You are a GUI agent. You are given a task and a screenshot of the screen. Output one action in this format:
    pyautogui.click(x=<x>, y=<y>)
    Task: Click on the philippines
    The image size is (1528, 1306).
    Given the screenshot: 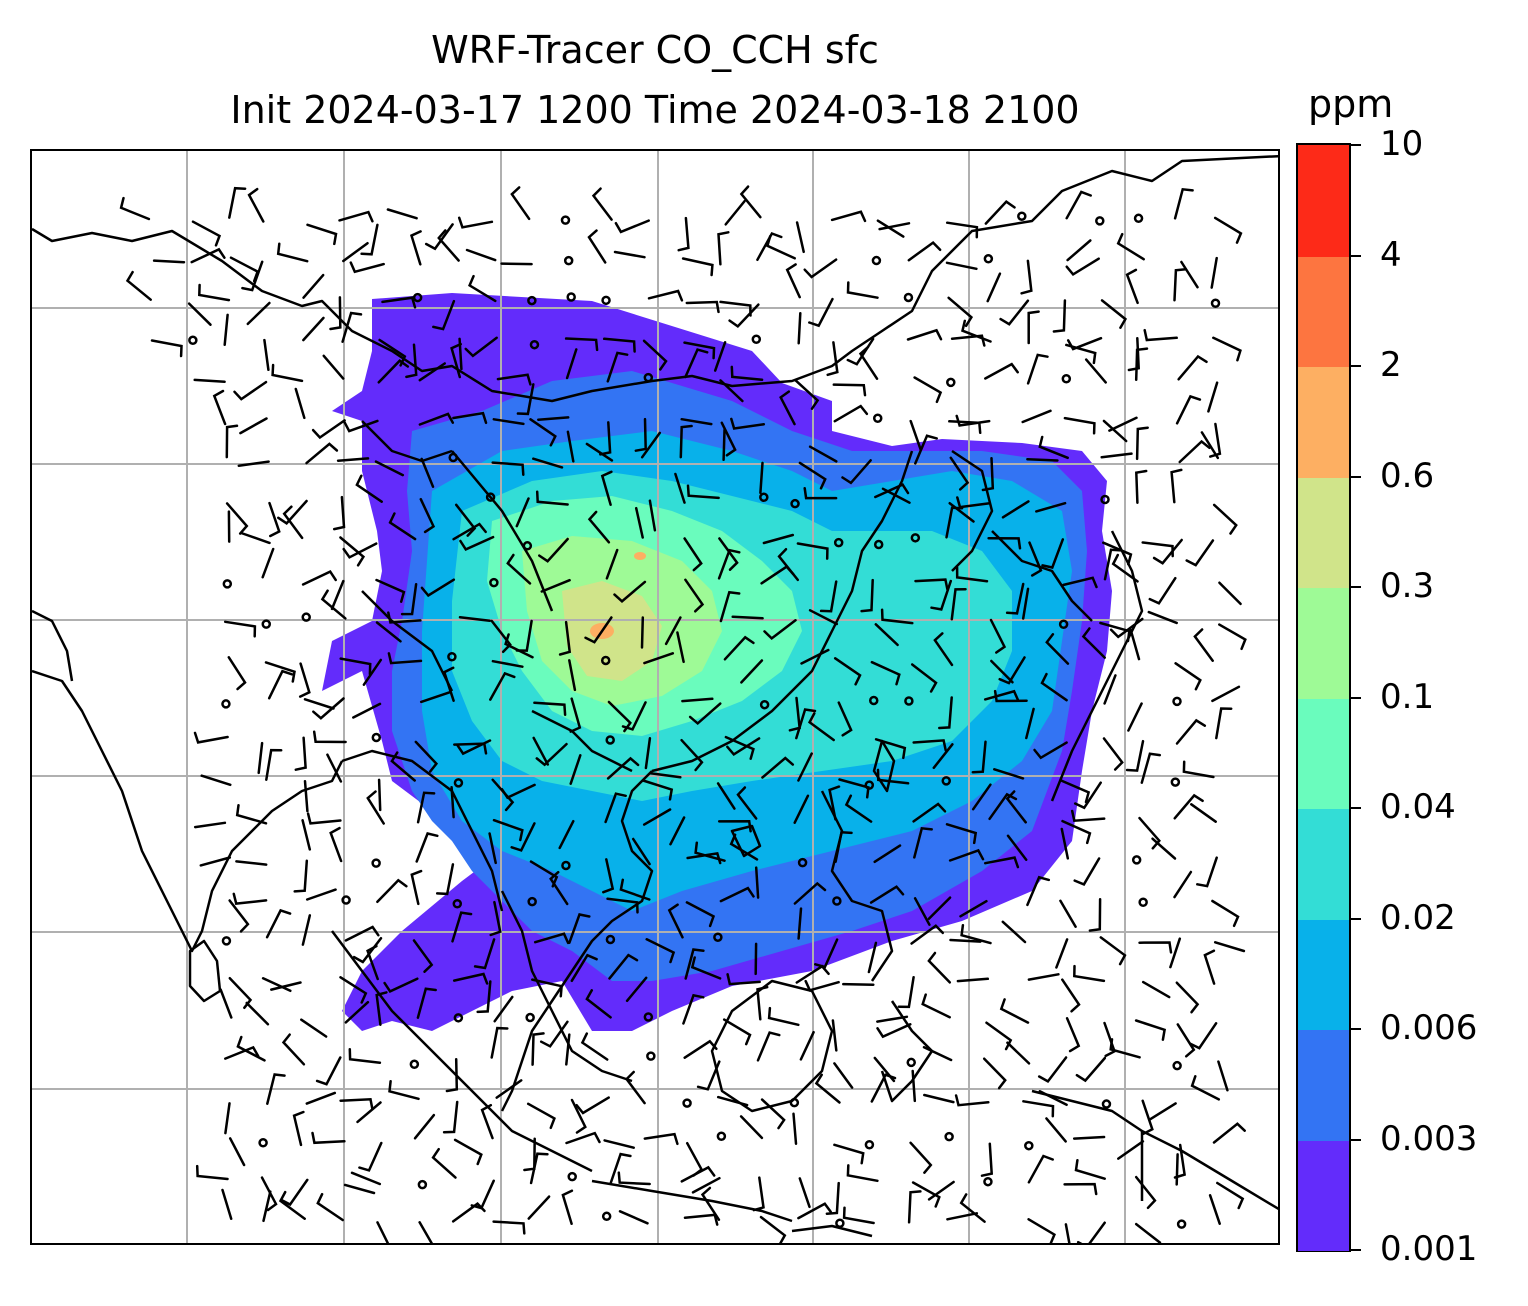 What is the action you would take?
    pyautogui.click(x=857, y=886)
    